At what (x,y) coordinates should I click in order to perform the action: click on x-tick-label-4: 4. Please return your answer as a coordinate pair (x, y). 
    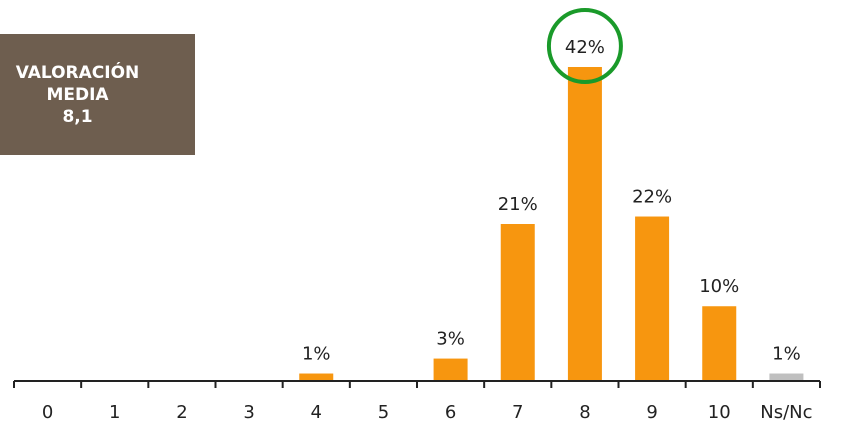
    Looking at the image, I should click on (316, 412).